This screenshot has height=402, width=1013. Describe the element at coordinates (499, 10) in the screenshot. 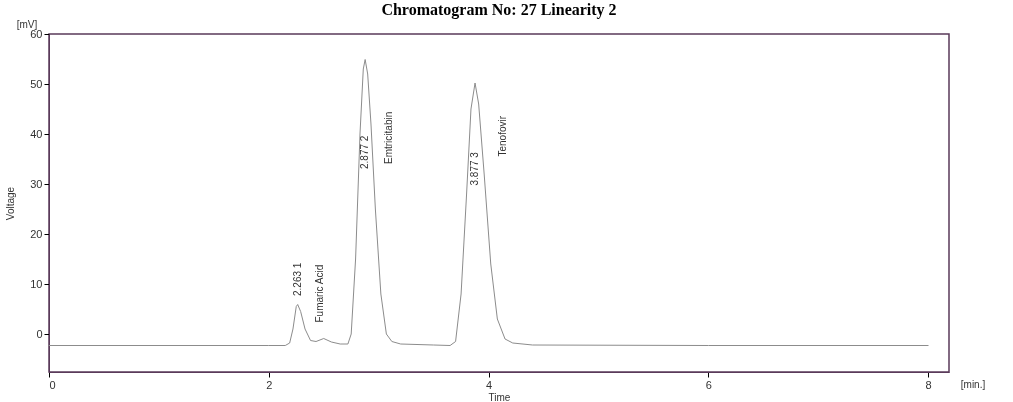

I see `chart-title: Chromatogram No: 27 Linearity 2` at that location.